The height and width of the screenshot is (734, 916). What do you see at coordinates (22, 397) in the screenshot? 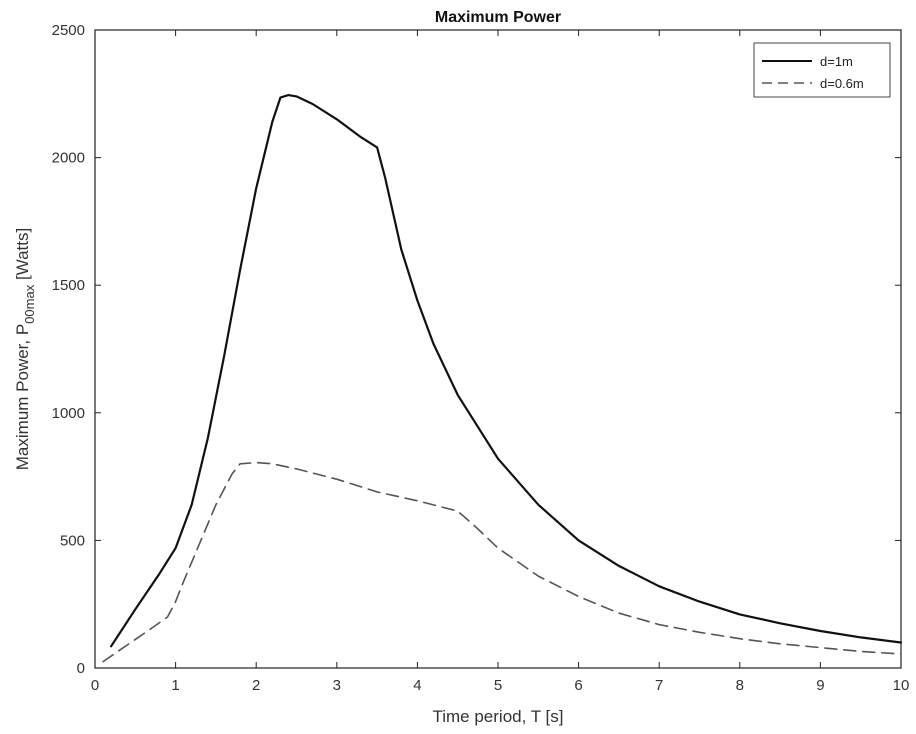
I see `y-axis-title-main: Maximum Power, P` at bounding box center [22, 397].